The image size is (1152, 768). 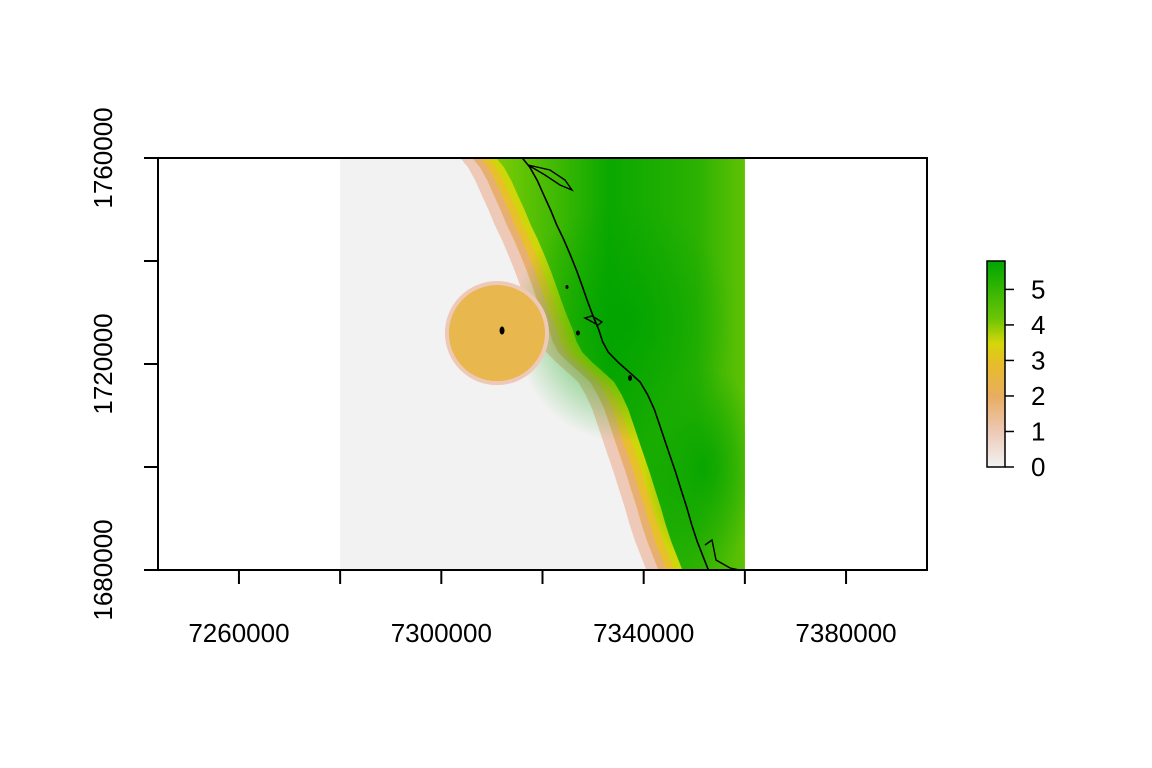 What do you see at coordinates (123, 363) in the screenshot?
I see `y-axis: 1680000 1720000 1760000` at bounding box center [123, 363].